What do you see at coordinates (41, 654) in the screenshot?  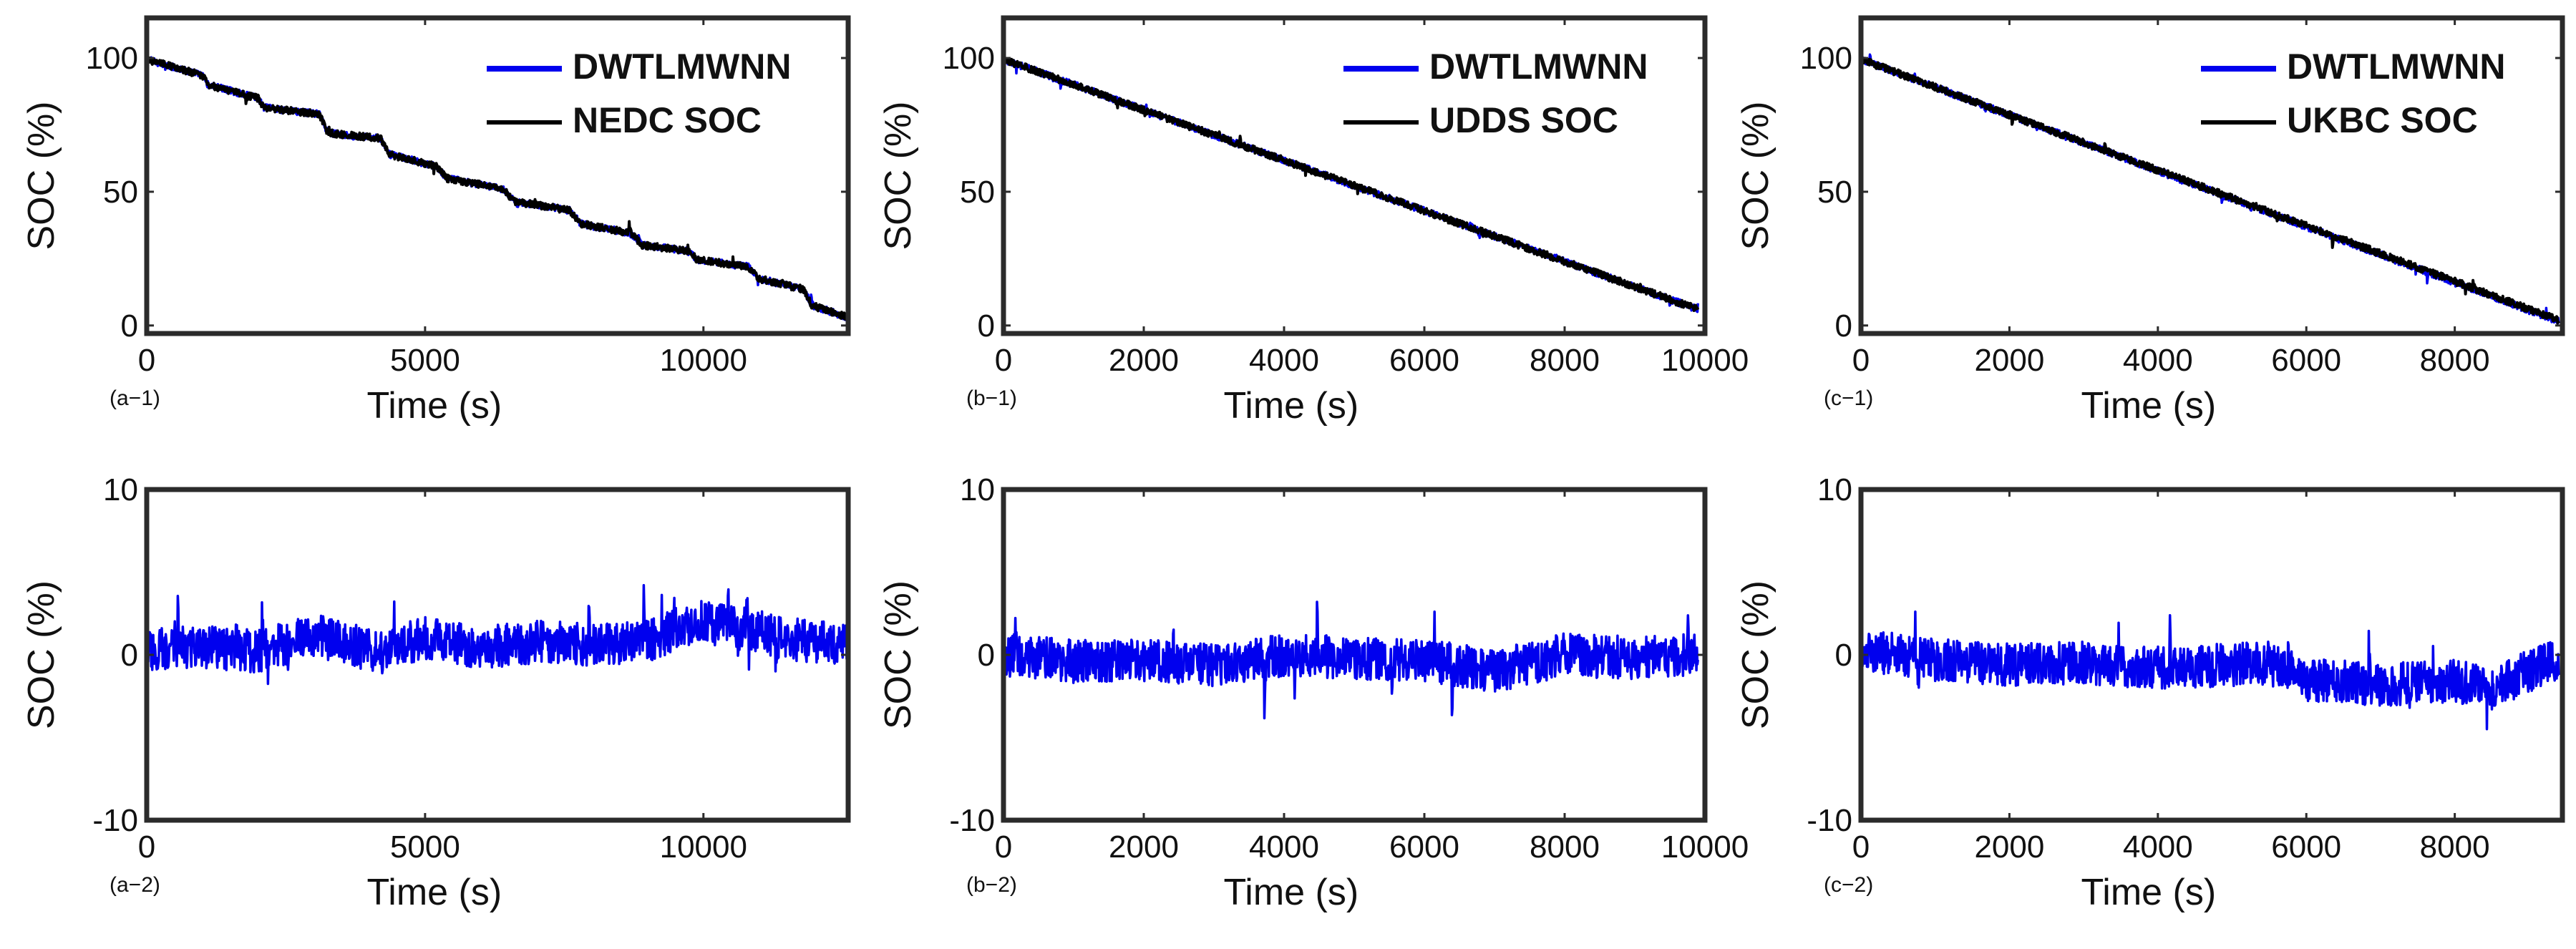 I see `chart-a-2-ylabel: SOC (%)` at bounding box center [41, 654].